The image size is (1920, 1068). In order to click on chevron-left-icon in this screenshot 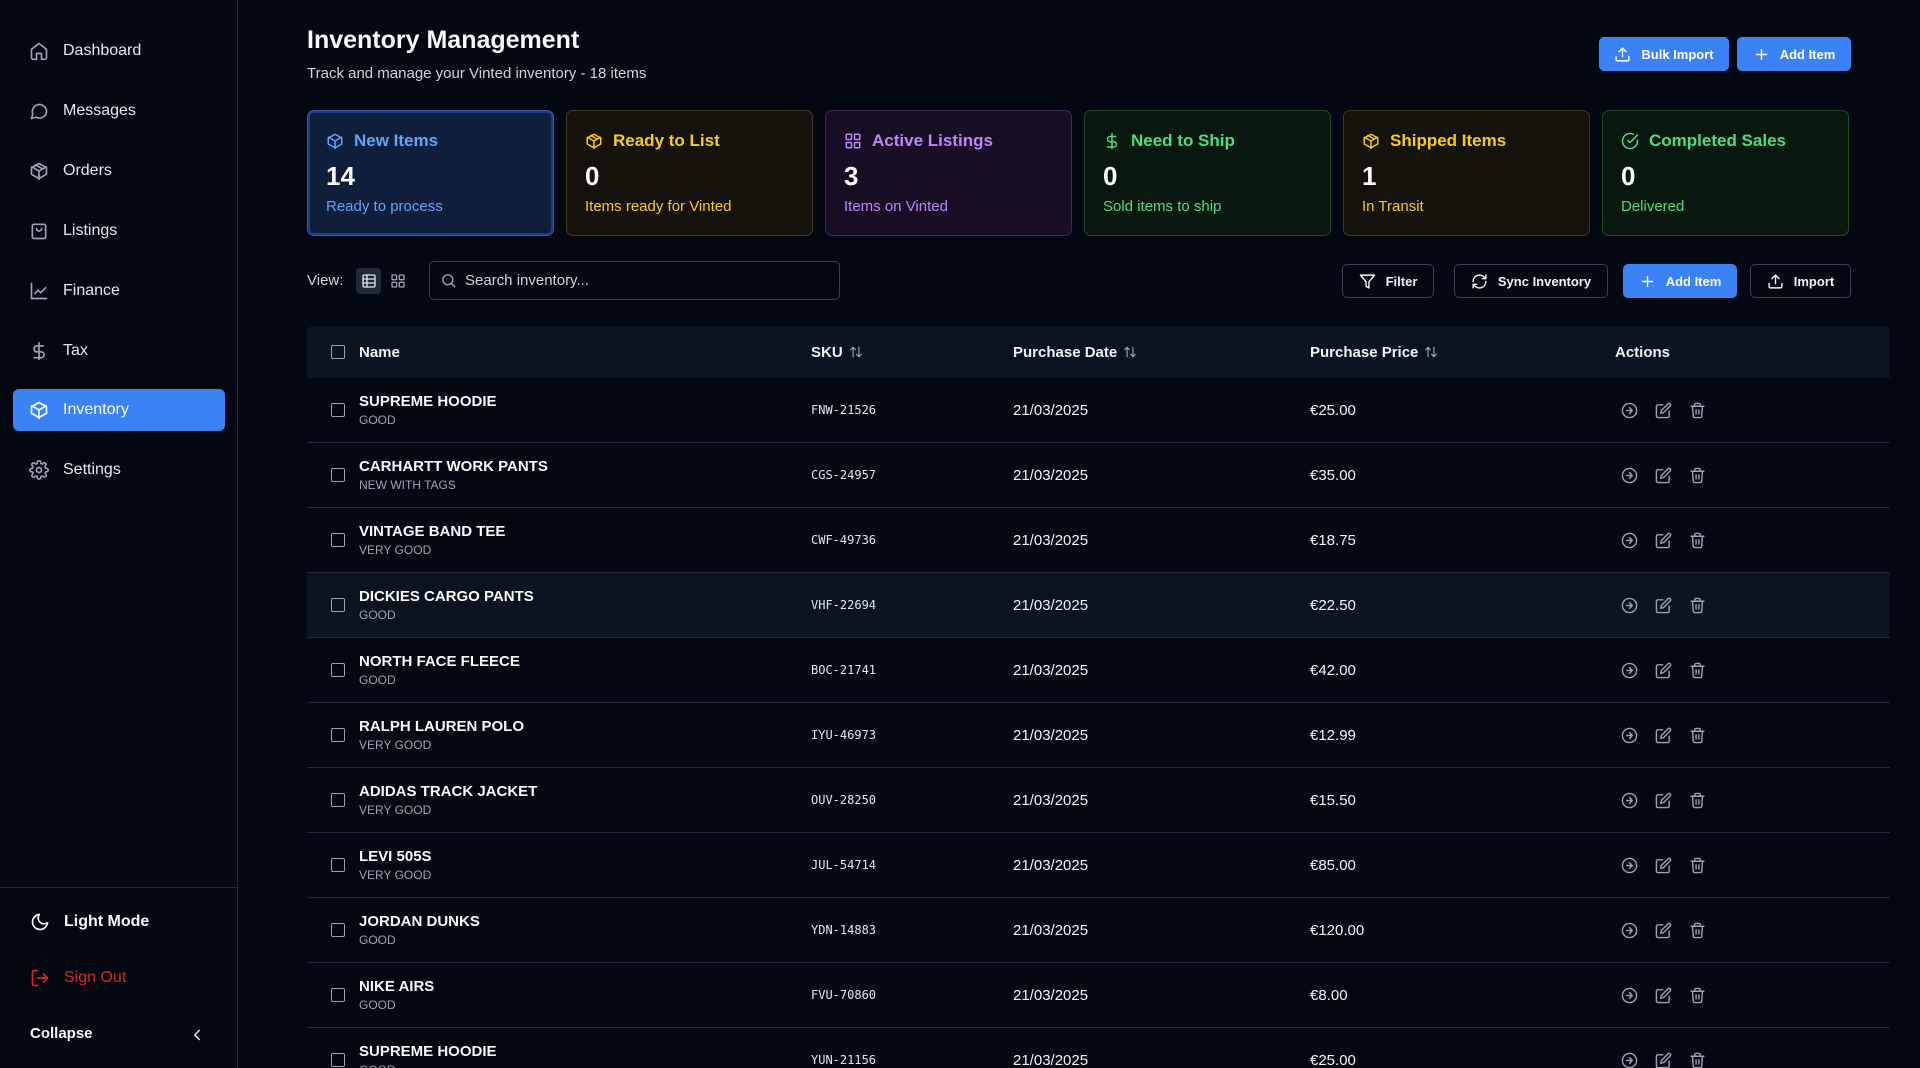, I will do `click(197, 1035)`.